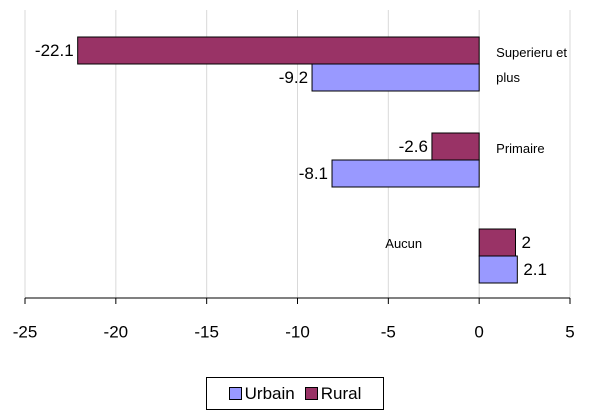 The height and width of the screenshot is (416, 599). What do you see at coordinates (388, 331) in the screenshot?
I see `x-tick-label: -5` at bounding box center [388, 331].